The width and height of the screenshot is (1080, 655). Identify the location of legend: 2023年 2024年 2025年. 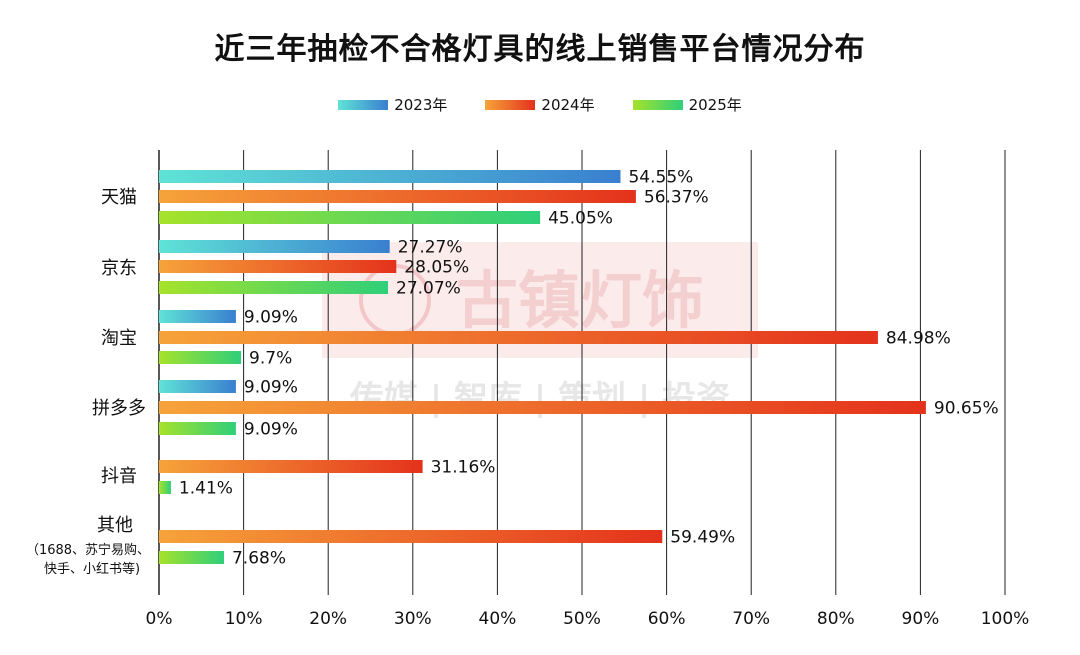
(540, 104).